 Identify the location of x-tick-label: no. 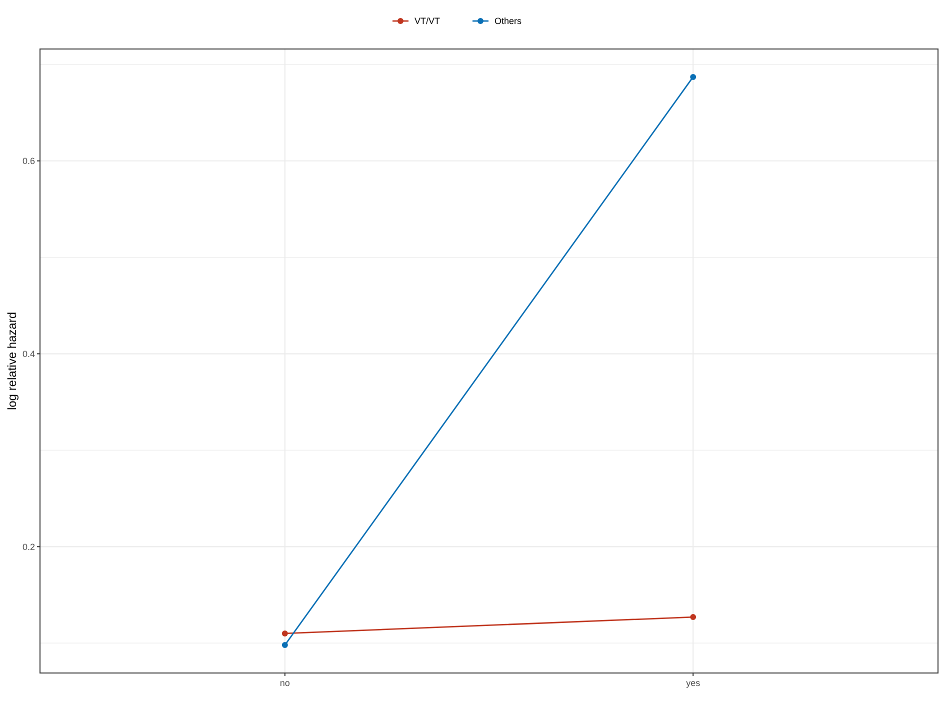
(285, 683).